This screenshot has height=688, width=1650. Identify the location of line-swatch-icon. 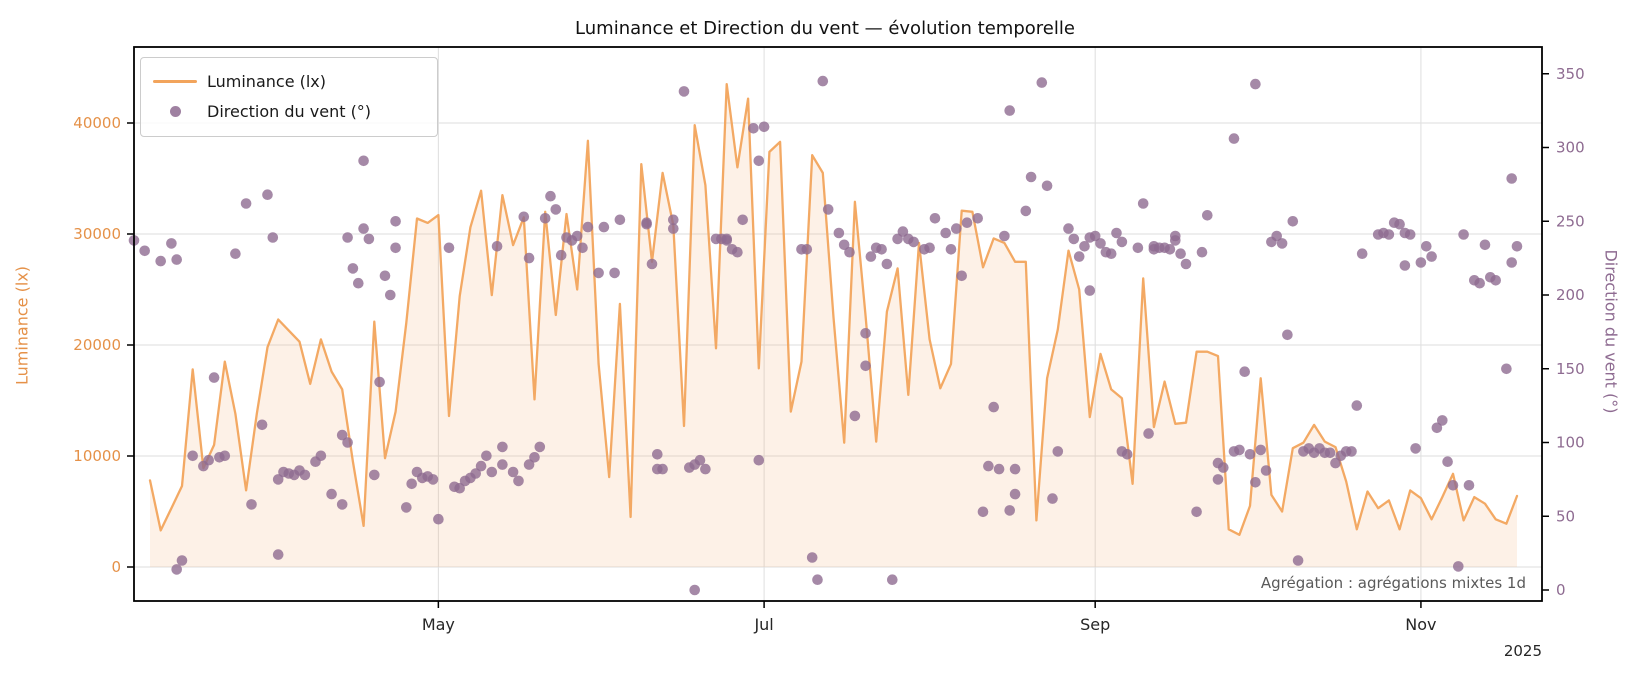
(175, 81).